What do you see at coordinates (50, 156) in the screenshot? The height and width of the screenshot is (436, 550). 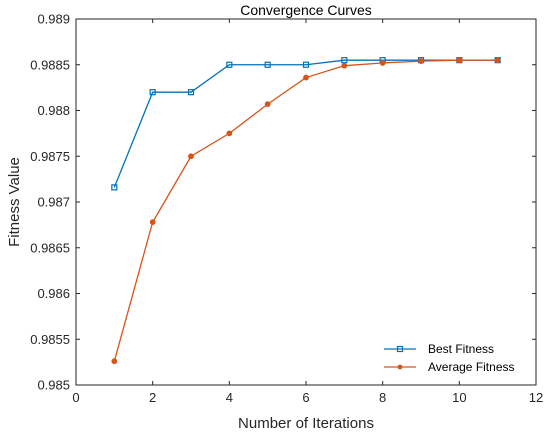 I see `y-tick-label: 0.9875` at bounding box center [50, 156].